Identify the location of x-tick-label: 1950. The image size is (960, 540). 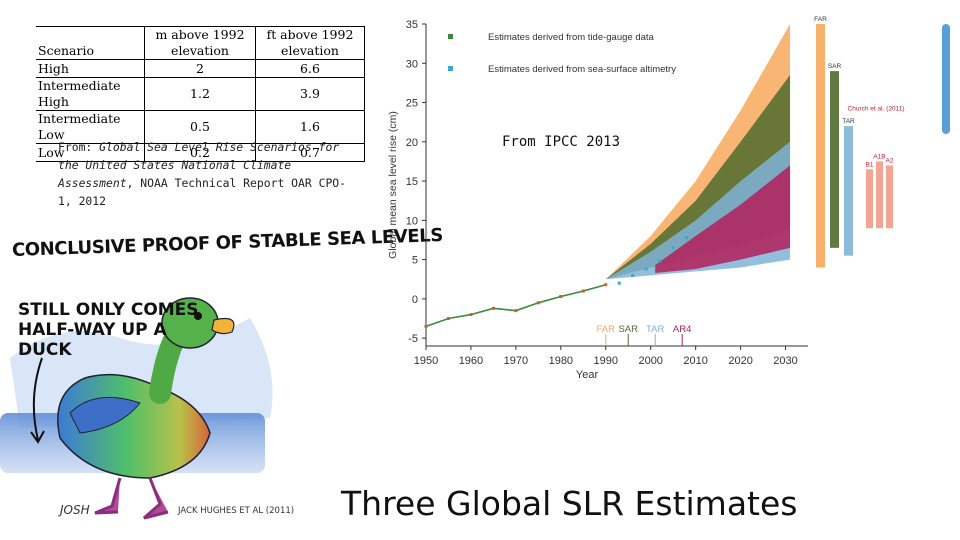
(426, 361).